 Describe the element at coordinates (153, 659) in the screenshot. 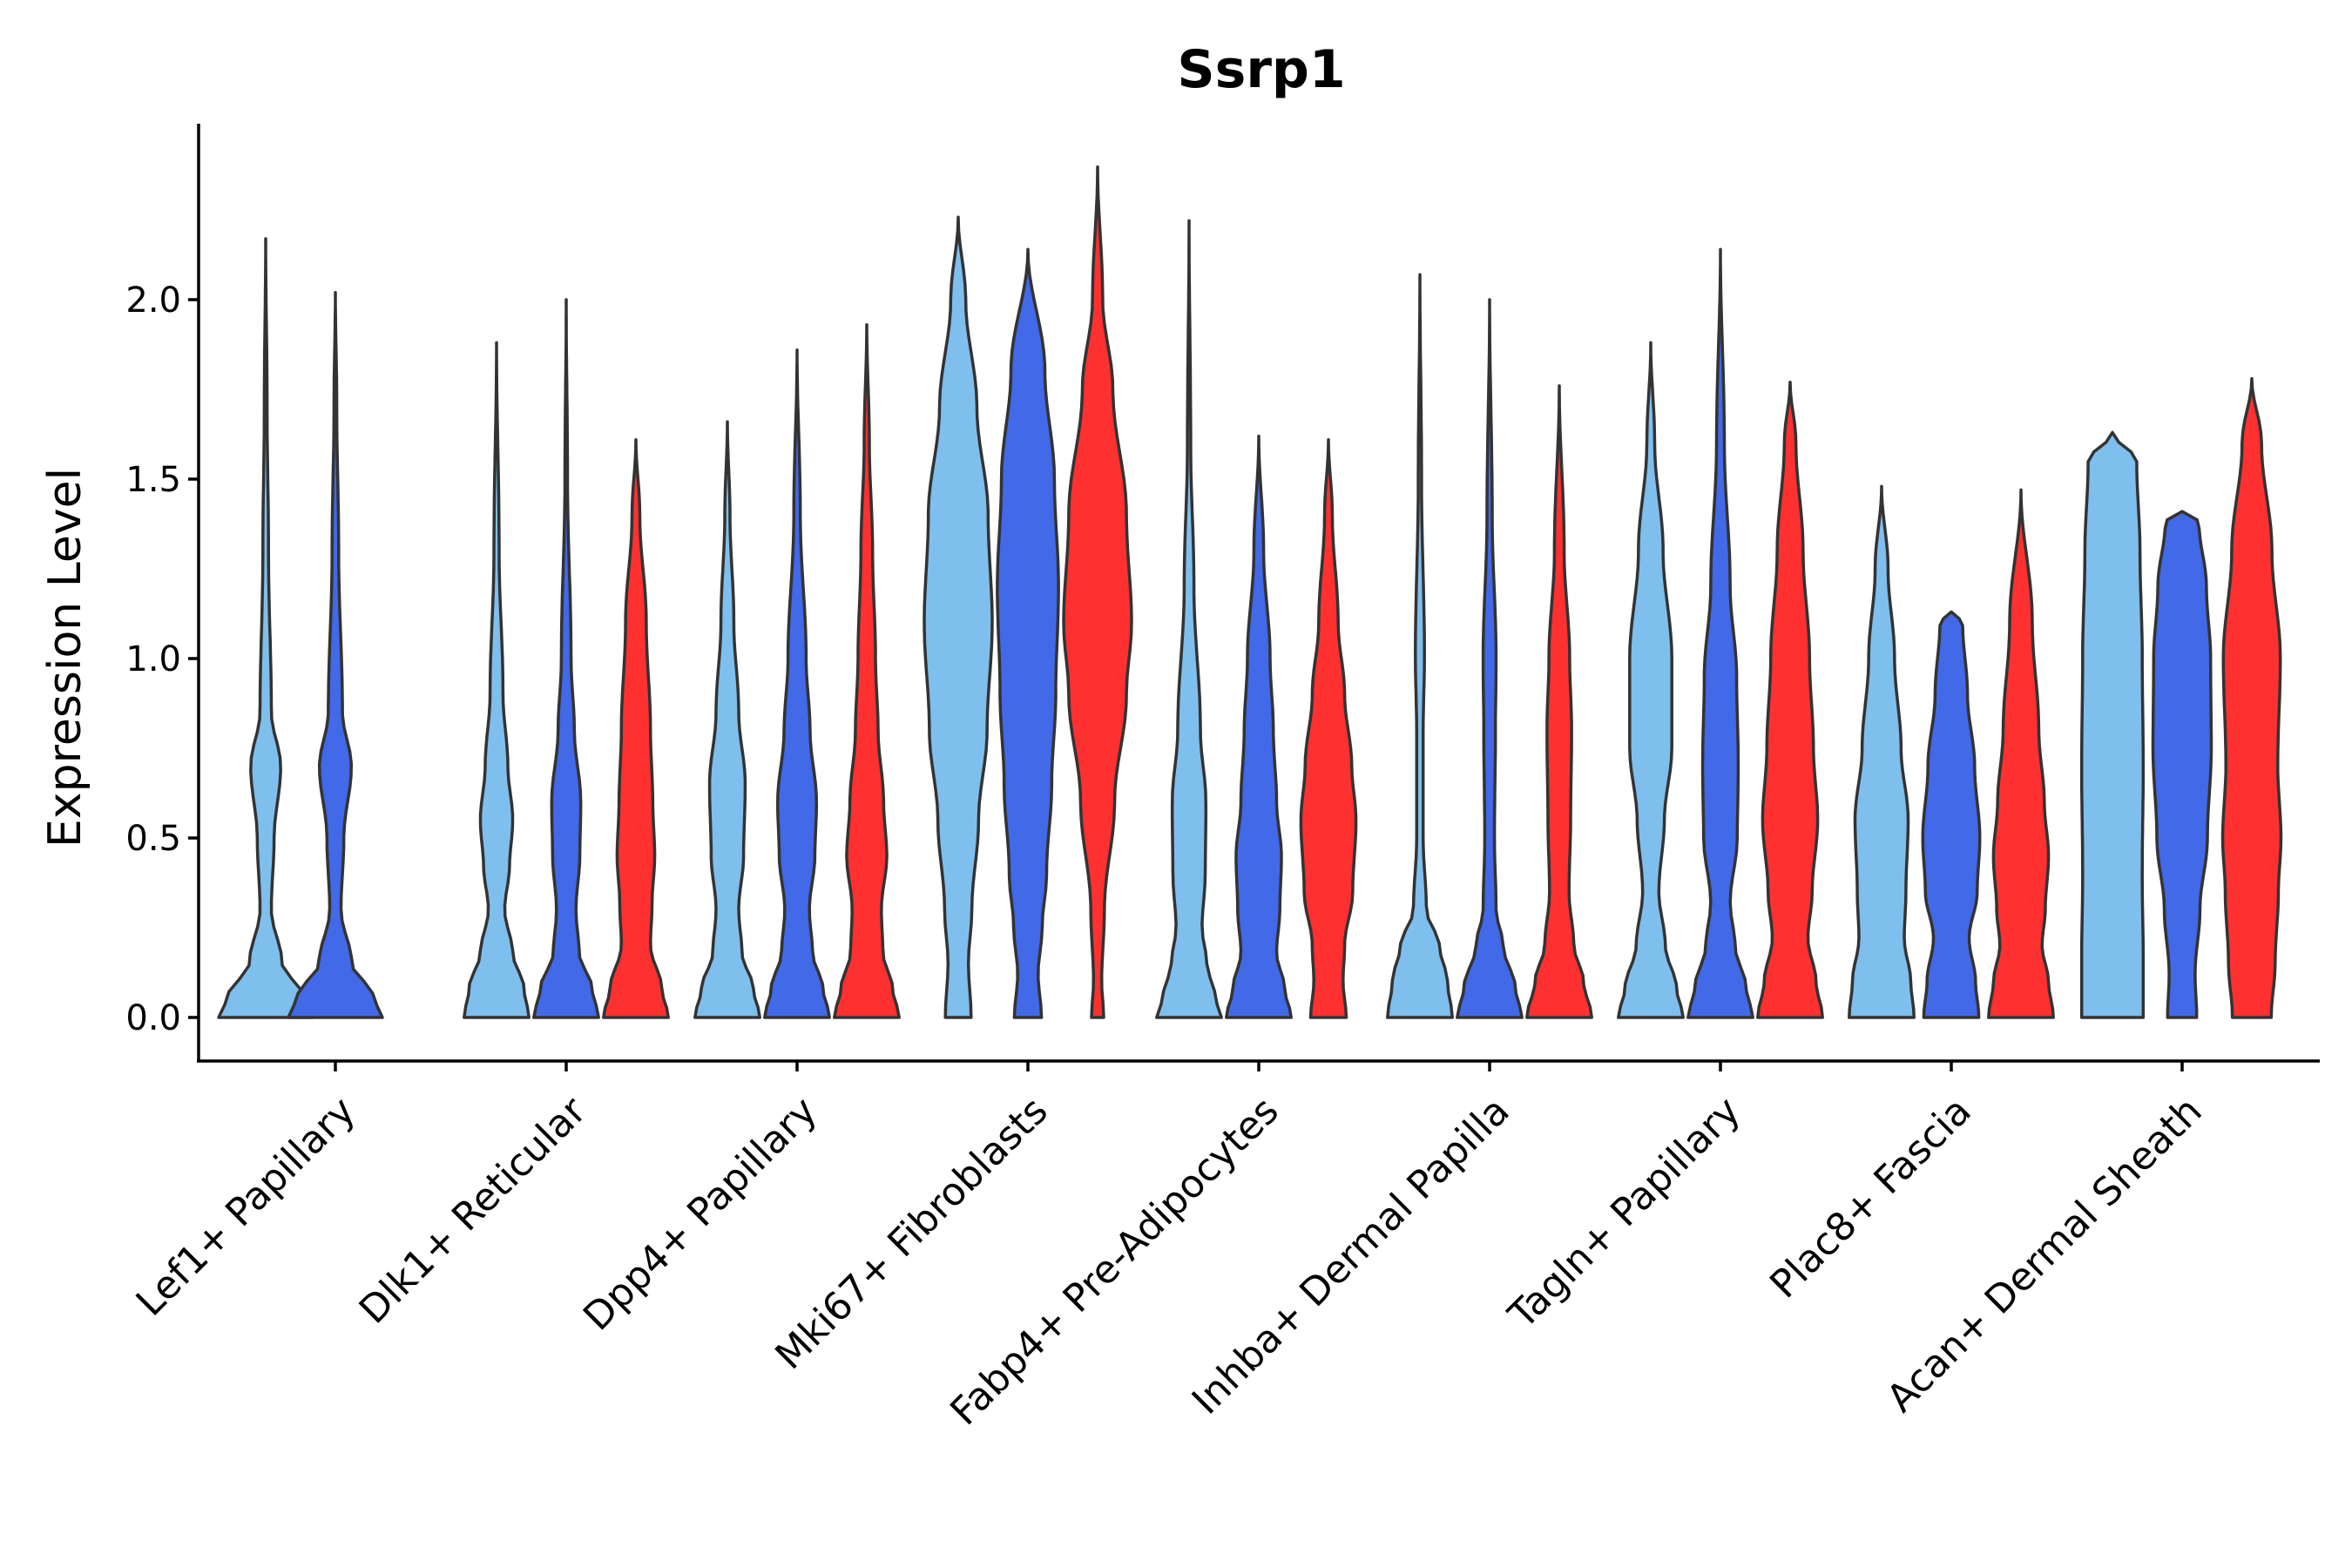

I see `y-tick-label: 1.0` at that location.